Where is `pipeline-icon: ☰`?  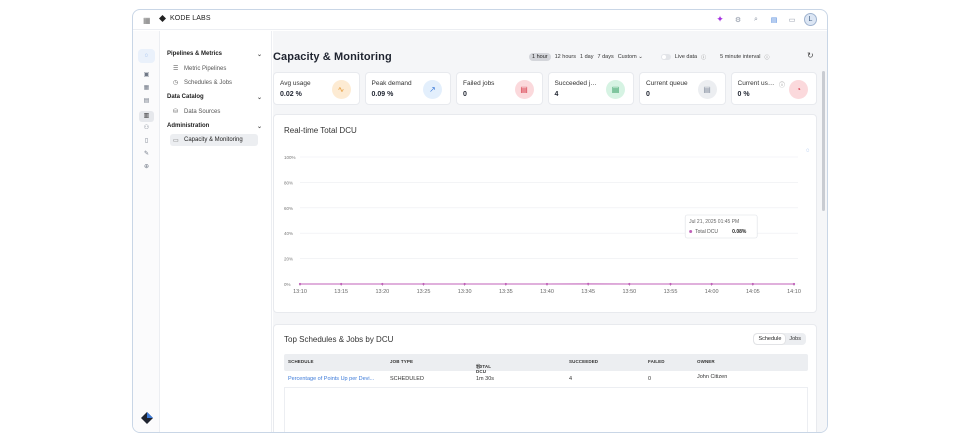
pipeline-icon: ☰ is located at coordinates (176, 69).